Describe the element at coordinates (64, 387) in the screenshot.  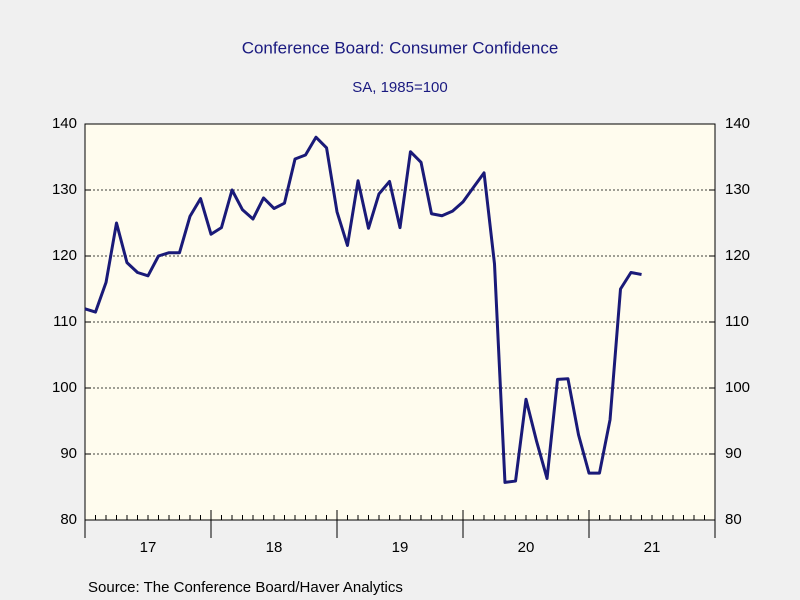
I see `y-tick-label: 100` at that location.